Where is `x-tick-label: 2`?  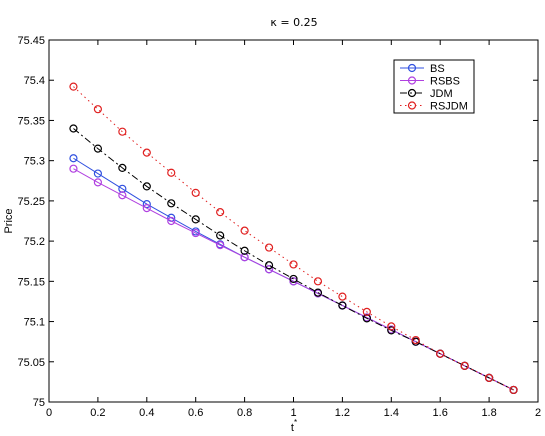
x-tick-label: 2 is located at coordinates (538, 413).